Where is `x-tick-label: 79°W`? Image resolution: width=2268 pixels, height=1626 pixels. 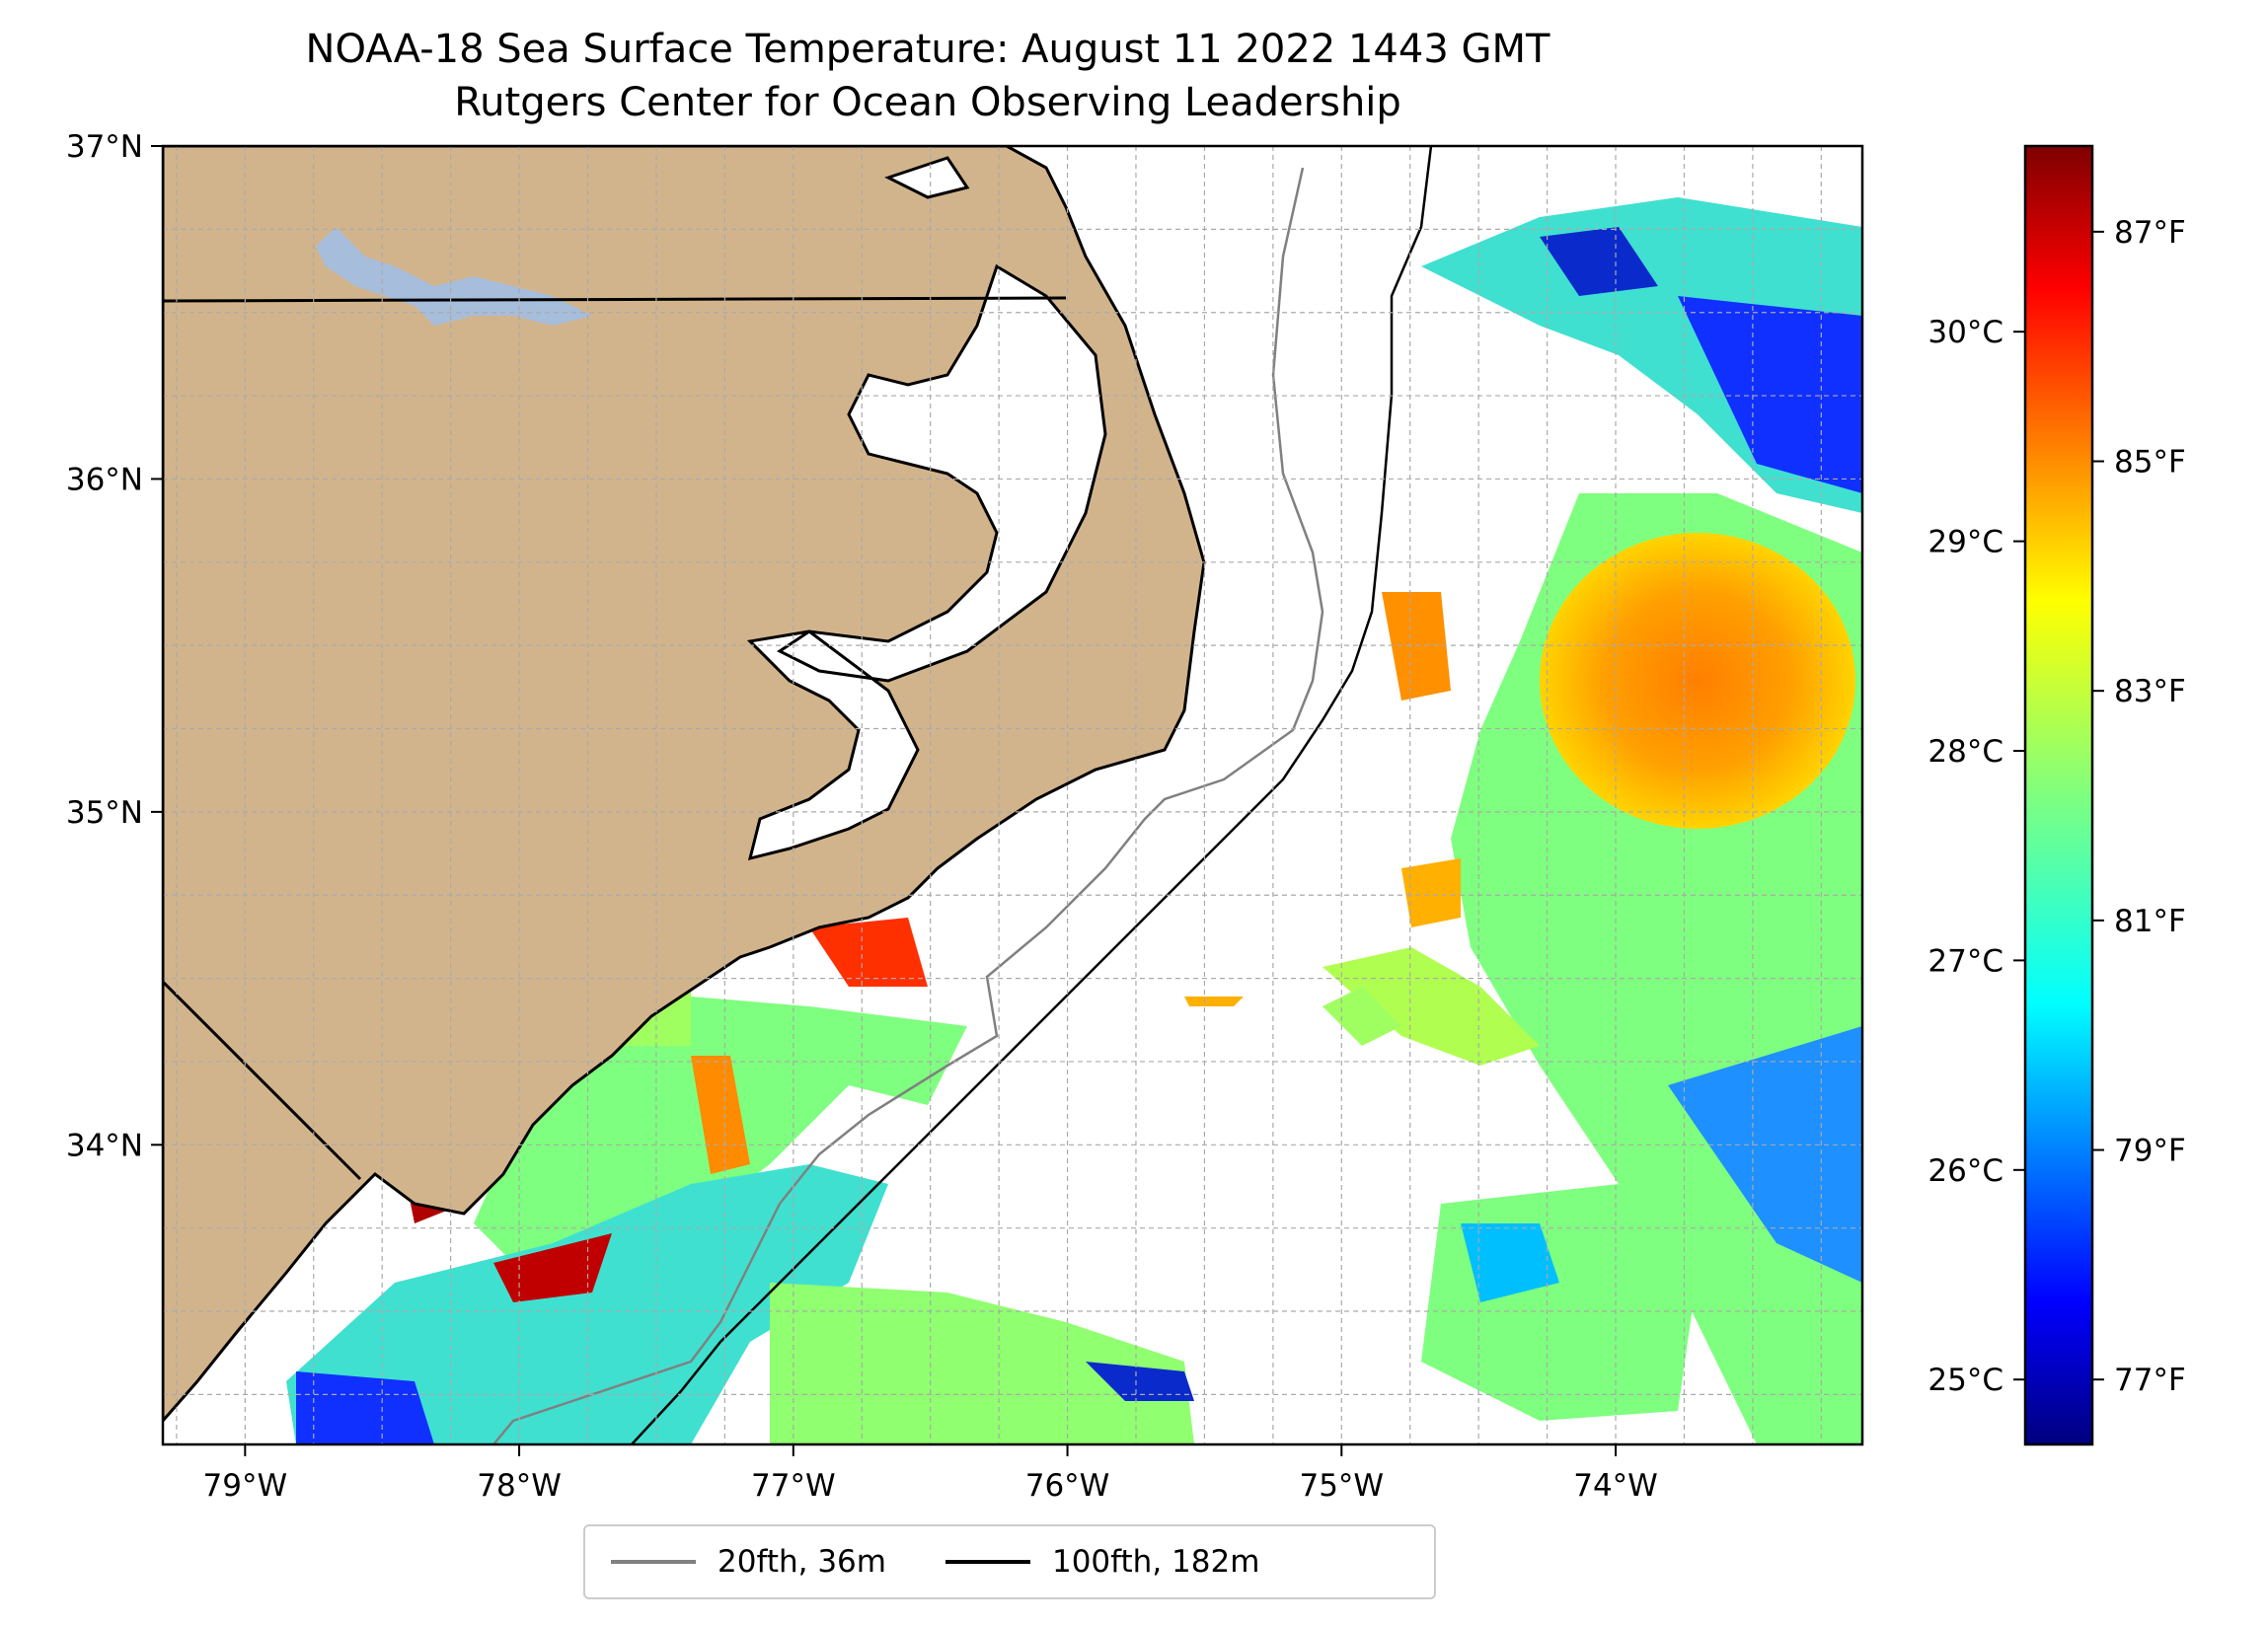 x-tick-label: 79°W is located at coordinates (246, 1486).